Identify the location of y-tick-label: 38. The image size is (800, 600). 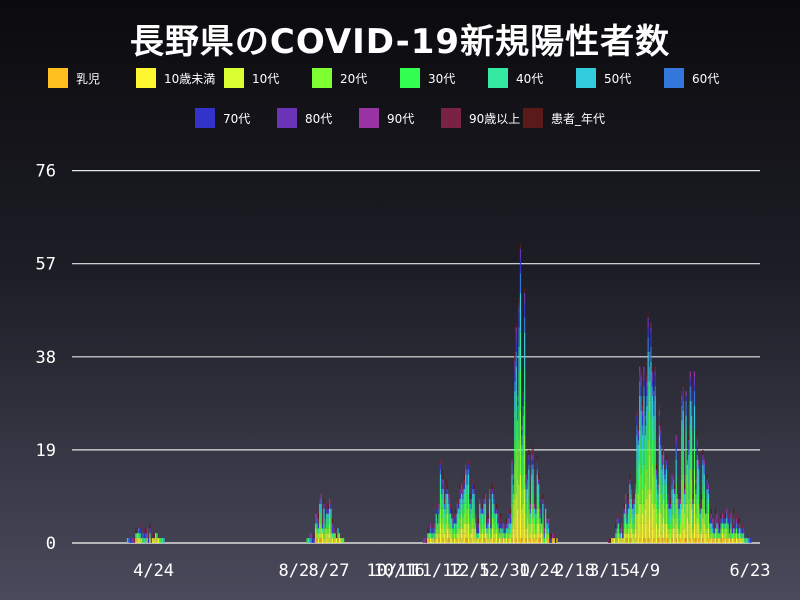
(46, 358).